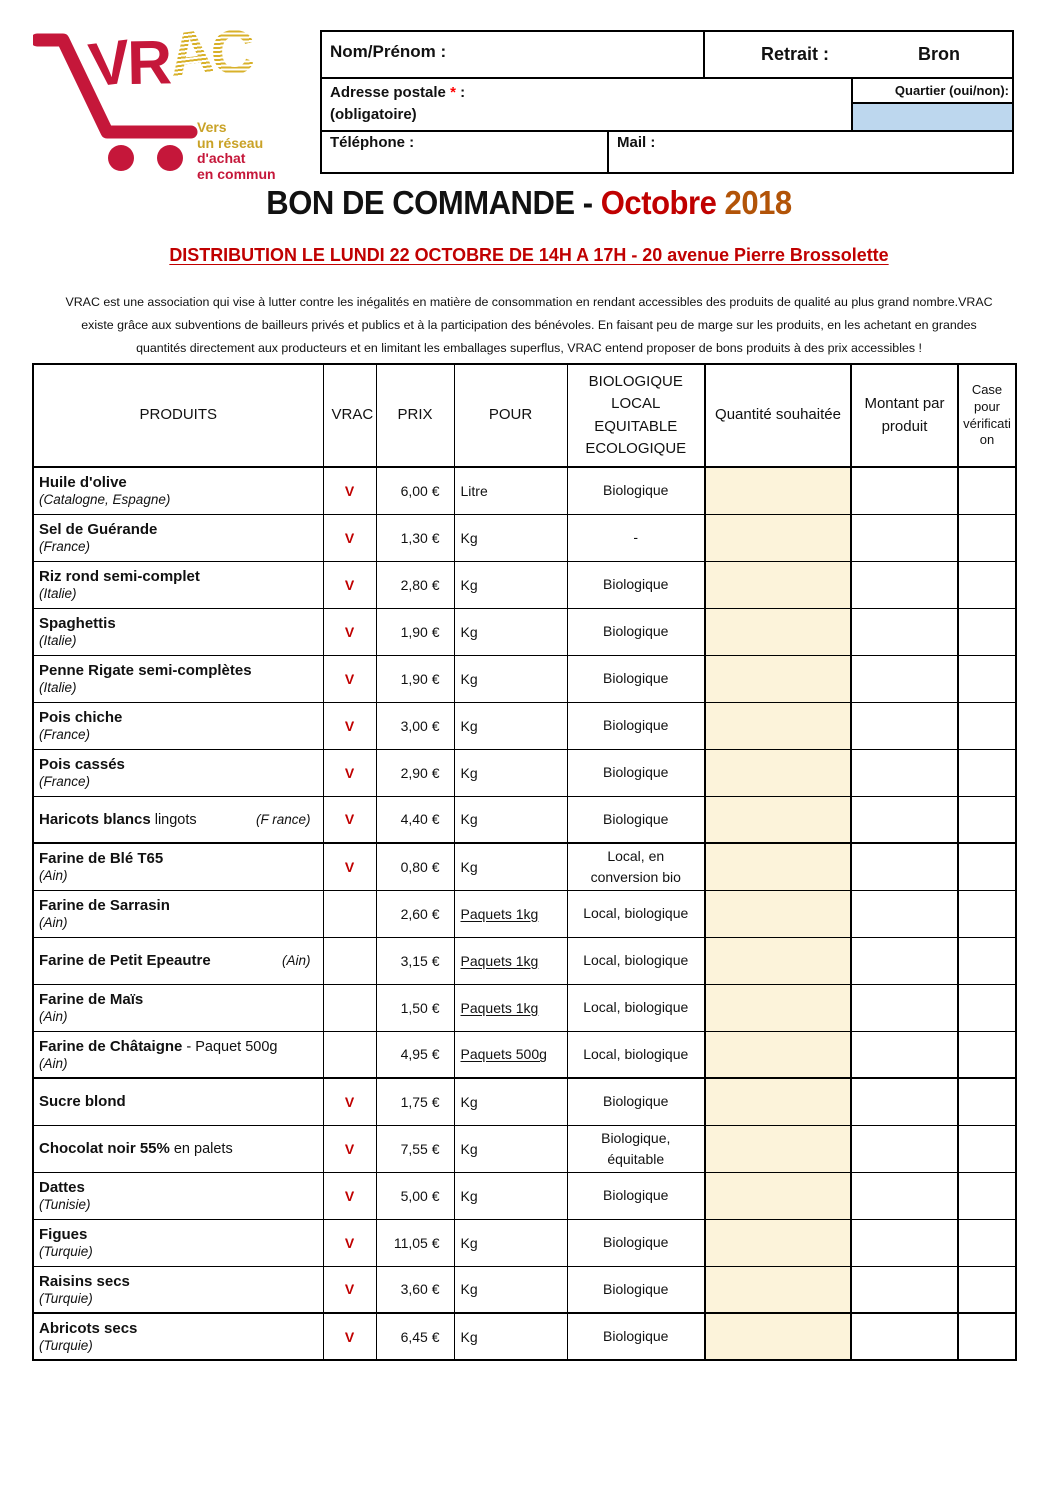 The height and width of the screenshot is (1497, 1058). What do you see at coordinates (178, 819) in the screenshot?
I see `product-cell: Haricots blancs lingots (F rance)` at bounding box center [178, 819].